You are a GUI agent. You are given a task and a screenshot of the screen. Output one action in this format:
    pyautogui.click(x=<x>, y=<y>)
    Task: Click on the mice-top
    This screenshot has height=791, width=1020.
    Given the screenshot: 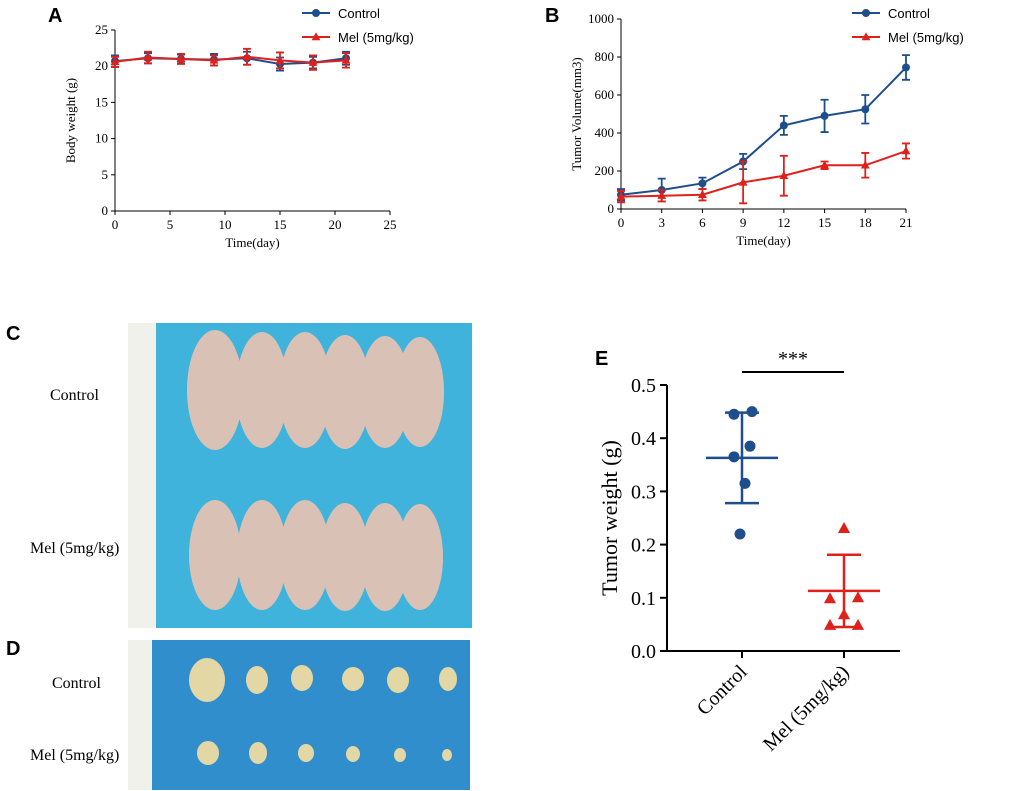 What is the action you would take?
    pyautogui.click(x=315, y=390)
    